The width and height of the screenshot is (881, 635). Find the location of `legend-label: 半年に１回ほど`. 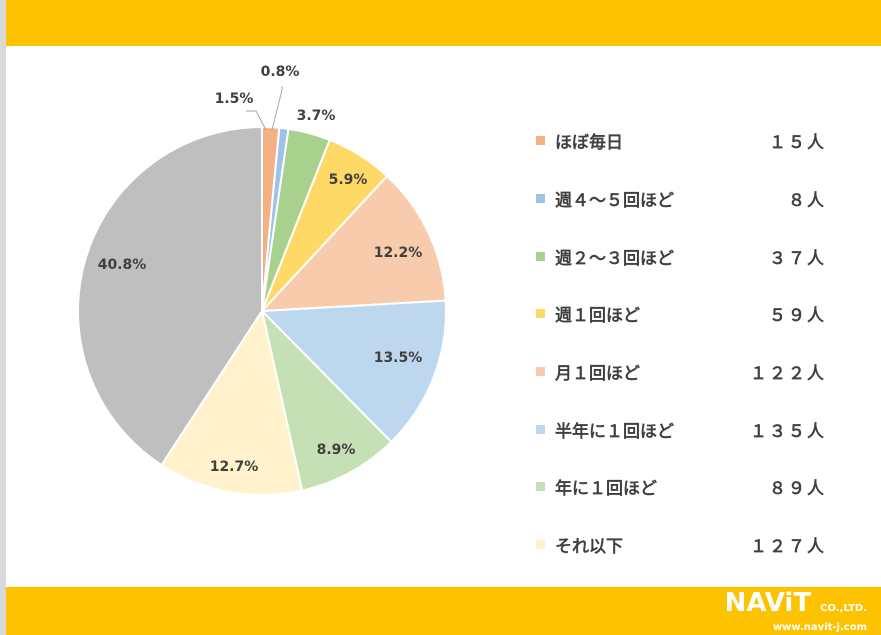

legend-label: 半年に１回ほど is located at coordinates (614, 431).